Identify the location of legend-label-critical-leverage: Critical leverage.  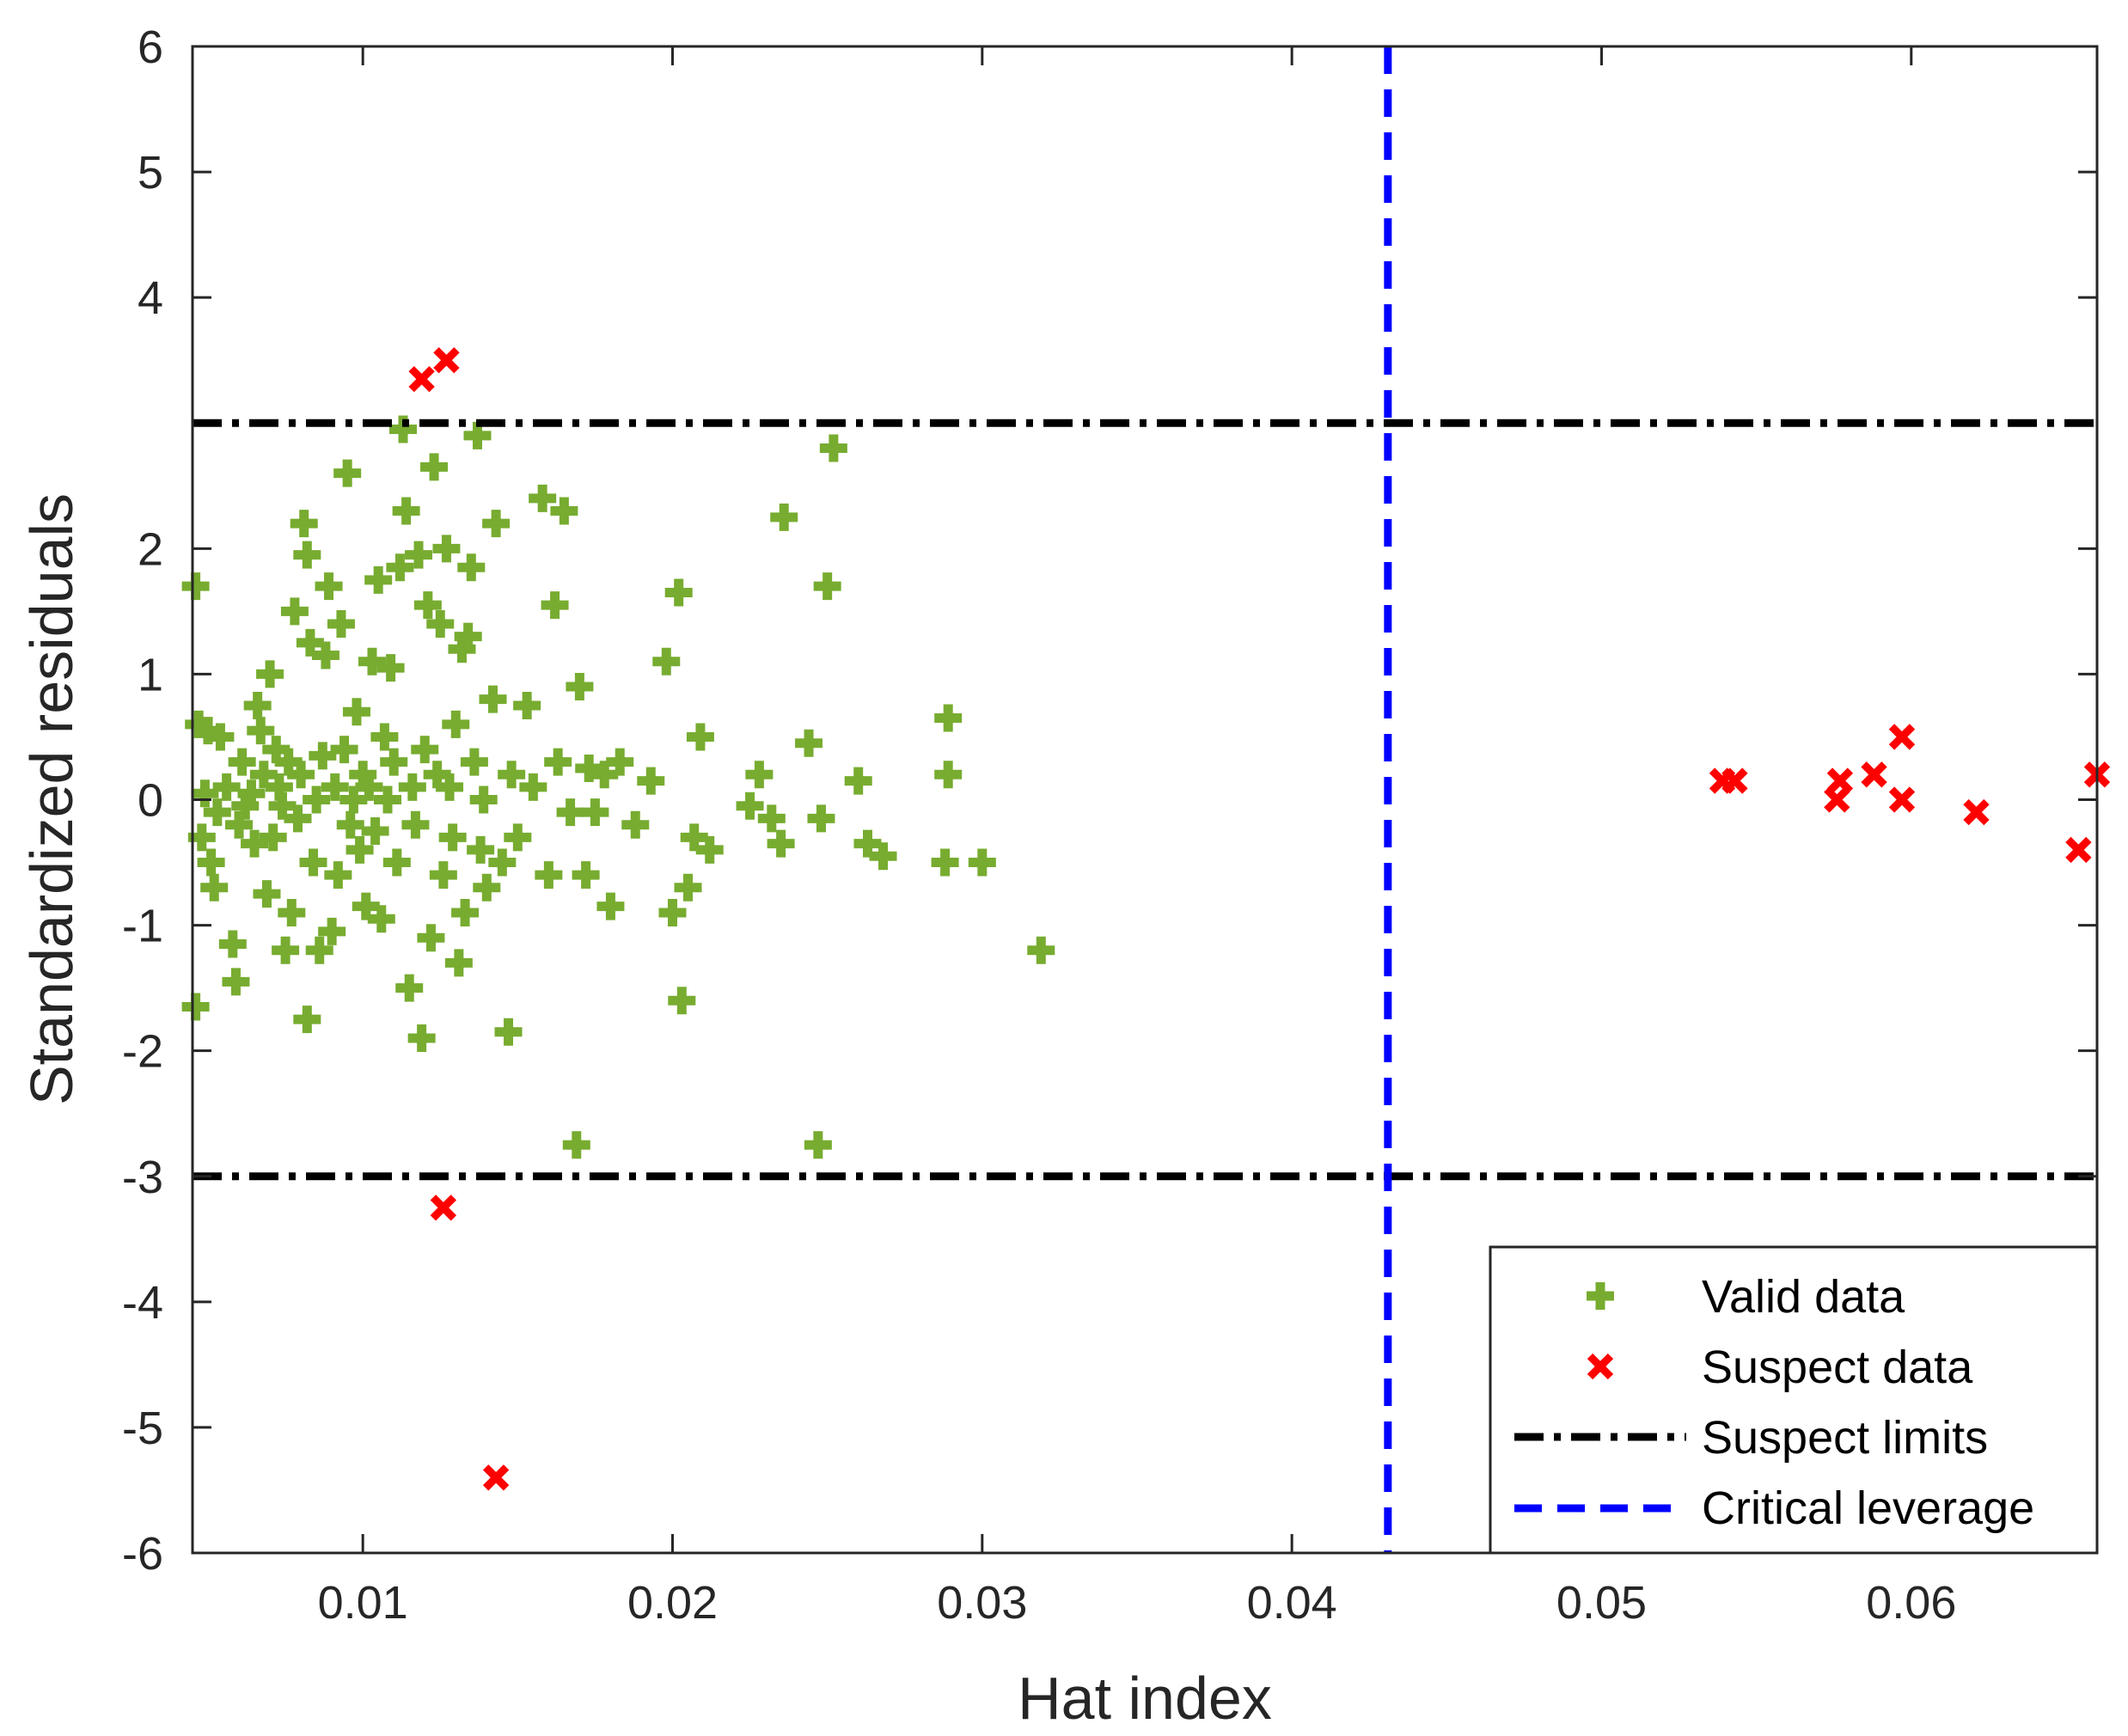
(1868, 1508).